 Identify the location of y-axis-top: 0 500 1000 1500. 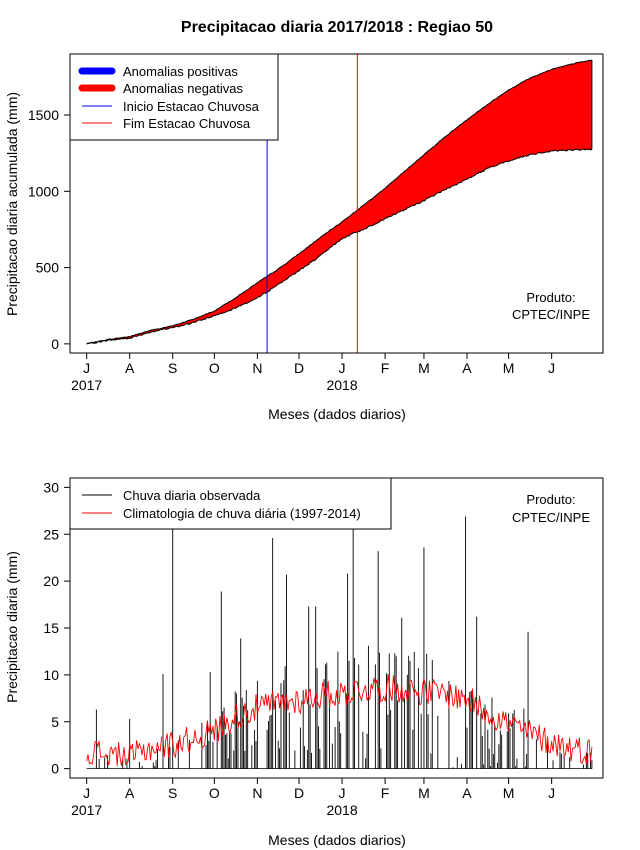
(49, 229).